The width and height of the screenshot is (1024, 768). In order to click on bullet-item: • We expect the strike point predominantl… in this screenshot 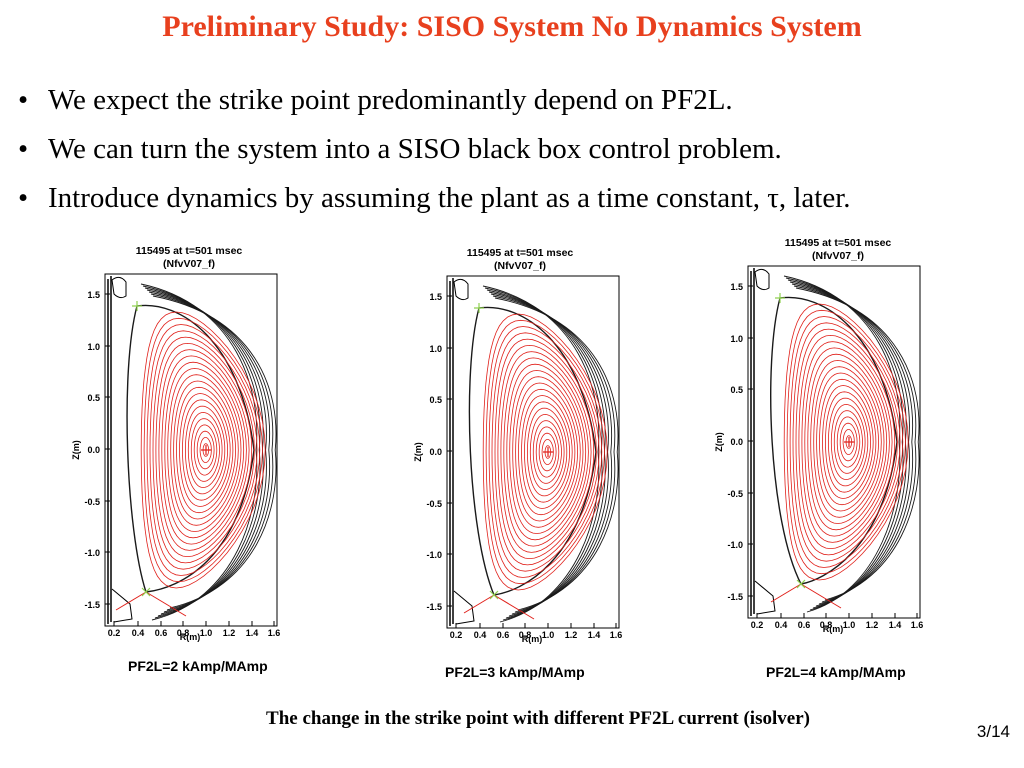, I will do `click(434, 100)`.